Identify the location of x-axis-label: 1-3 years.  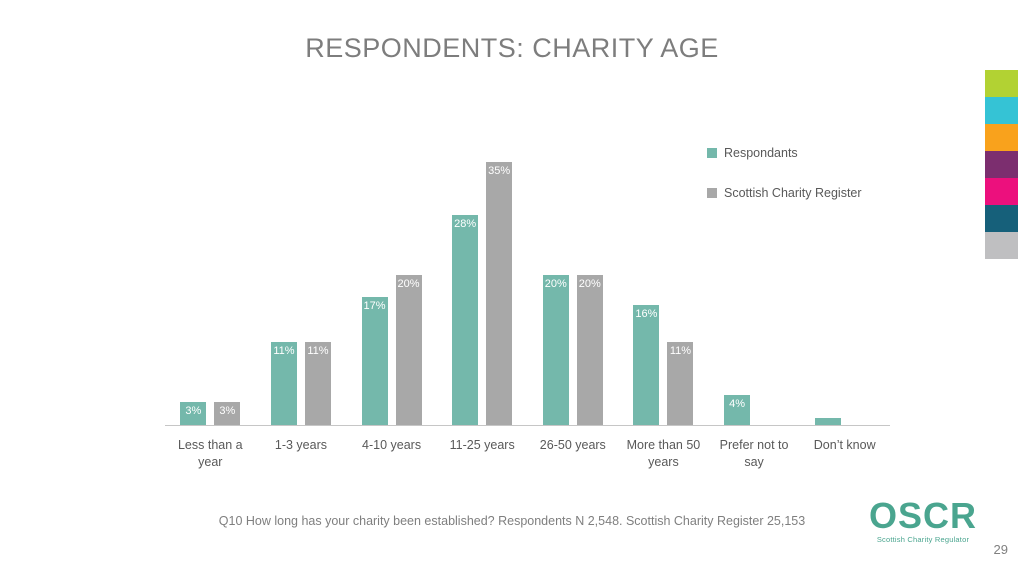
(300, 445).